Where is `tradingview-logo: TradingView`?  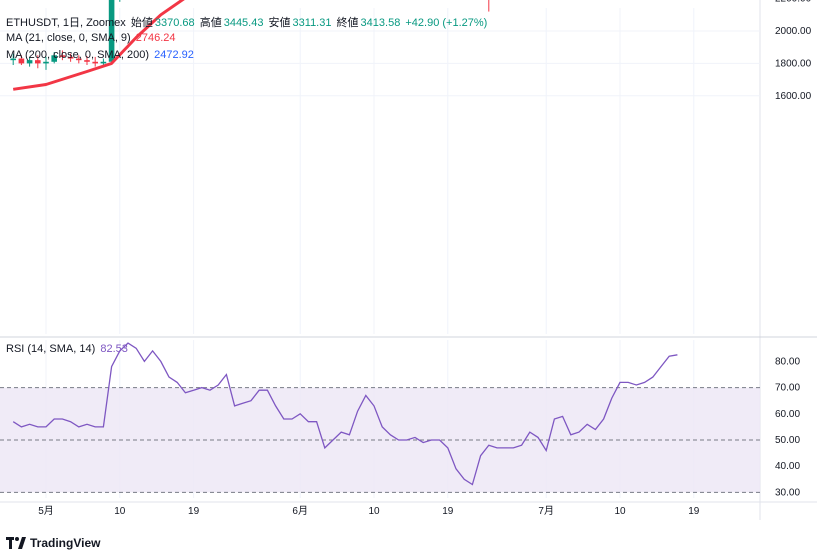
tradingview-logo: TradingView is located at coordinates (53, 543).